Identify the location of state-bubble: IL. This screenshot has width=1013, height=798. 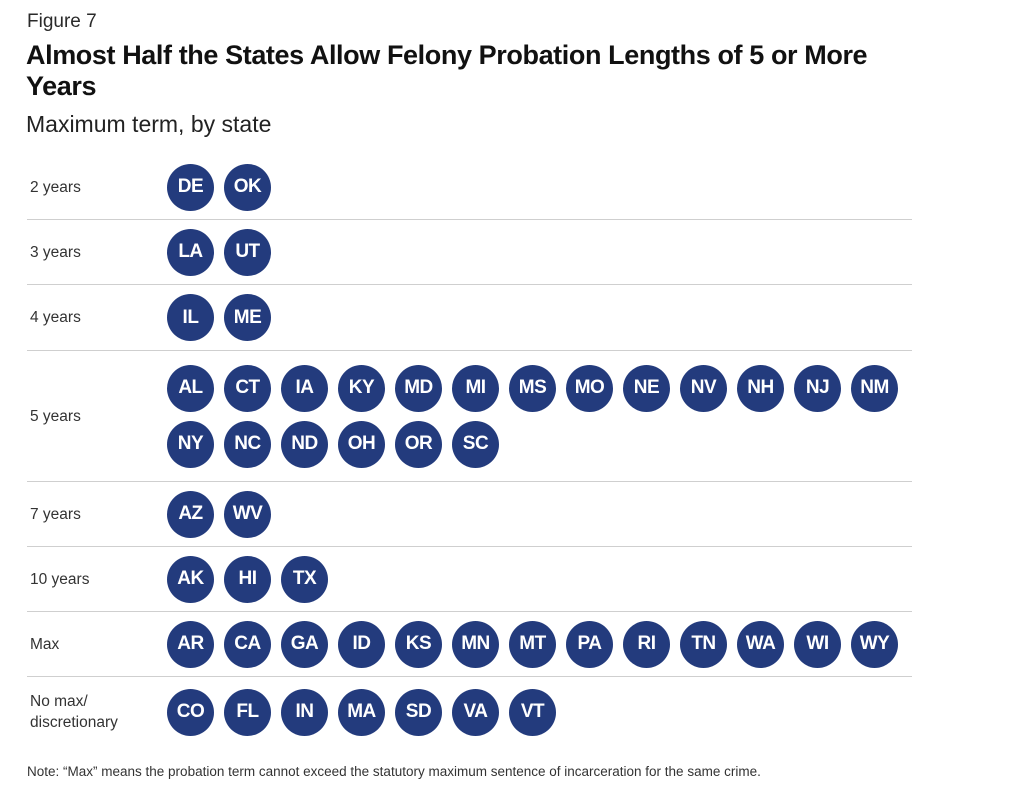
(190, 317).